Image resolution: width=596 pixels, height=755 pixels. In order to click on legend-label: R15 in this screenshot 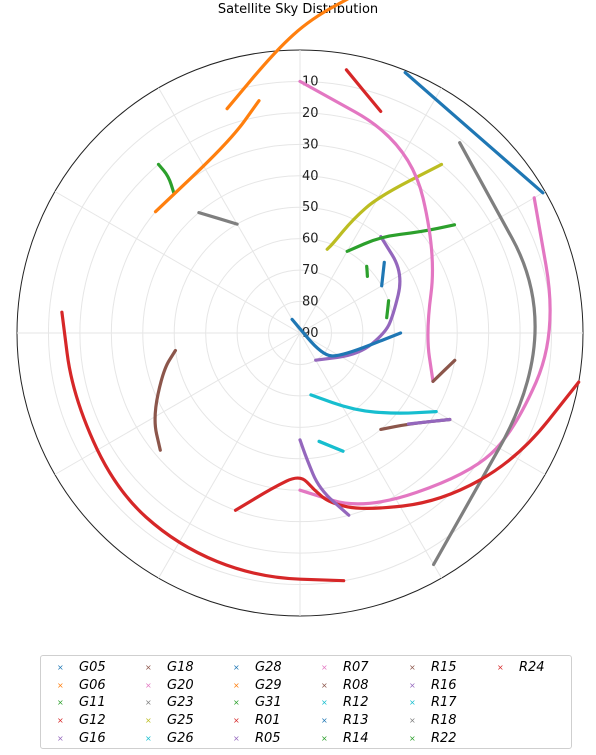, I will do `click(444, 668)`.